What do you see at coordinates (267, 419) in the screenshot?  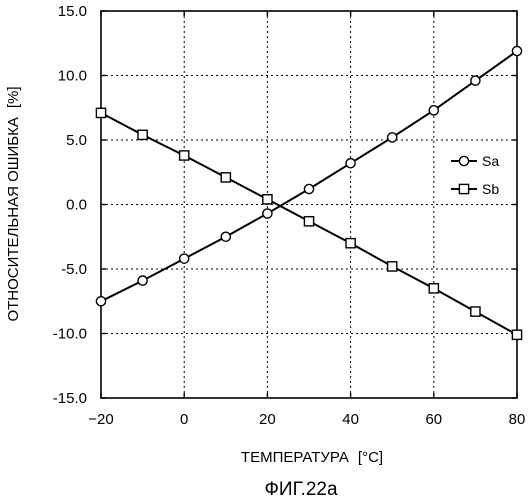 I see `x-tick-label: 20` at bounding box center [267, 419].